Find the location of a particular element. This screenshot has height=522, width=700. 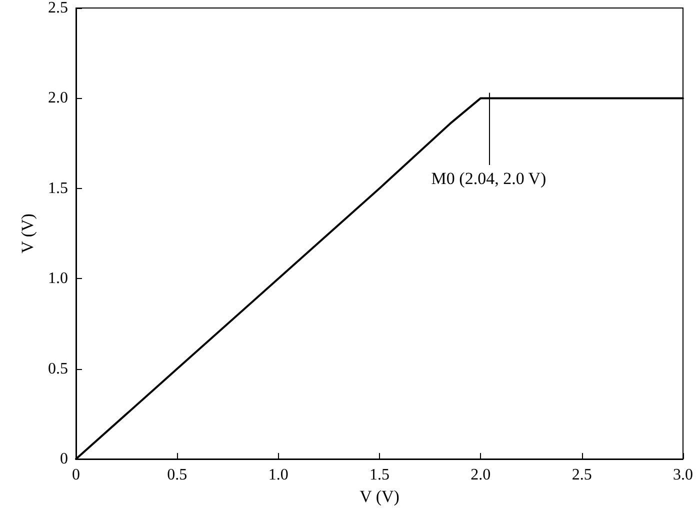

x-tick-label: 1.5 is located at coordinates (380, 475).